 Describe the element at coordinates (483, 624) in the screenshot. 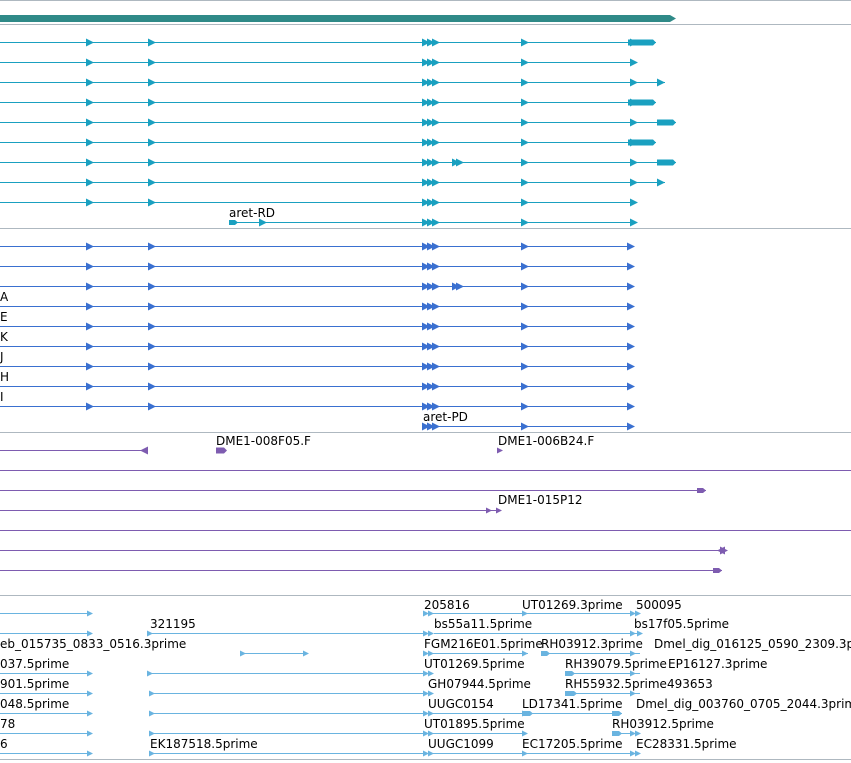

I see `est-label: bs55a11.5prime` at that location.